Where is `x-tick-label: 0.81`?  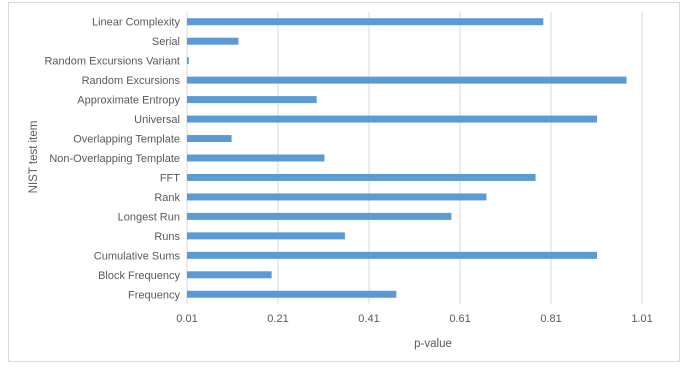 x-tick-label: 0.81 is located at coordinates (550, 319).